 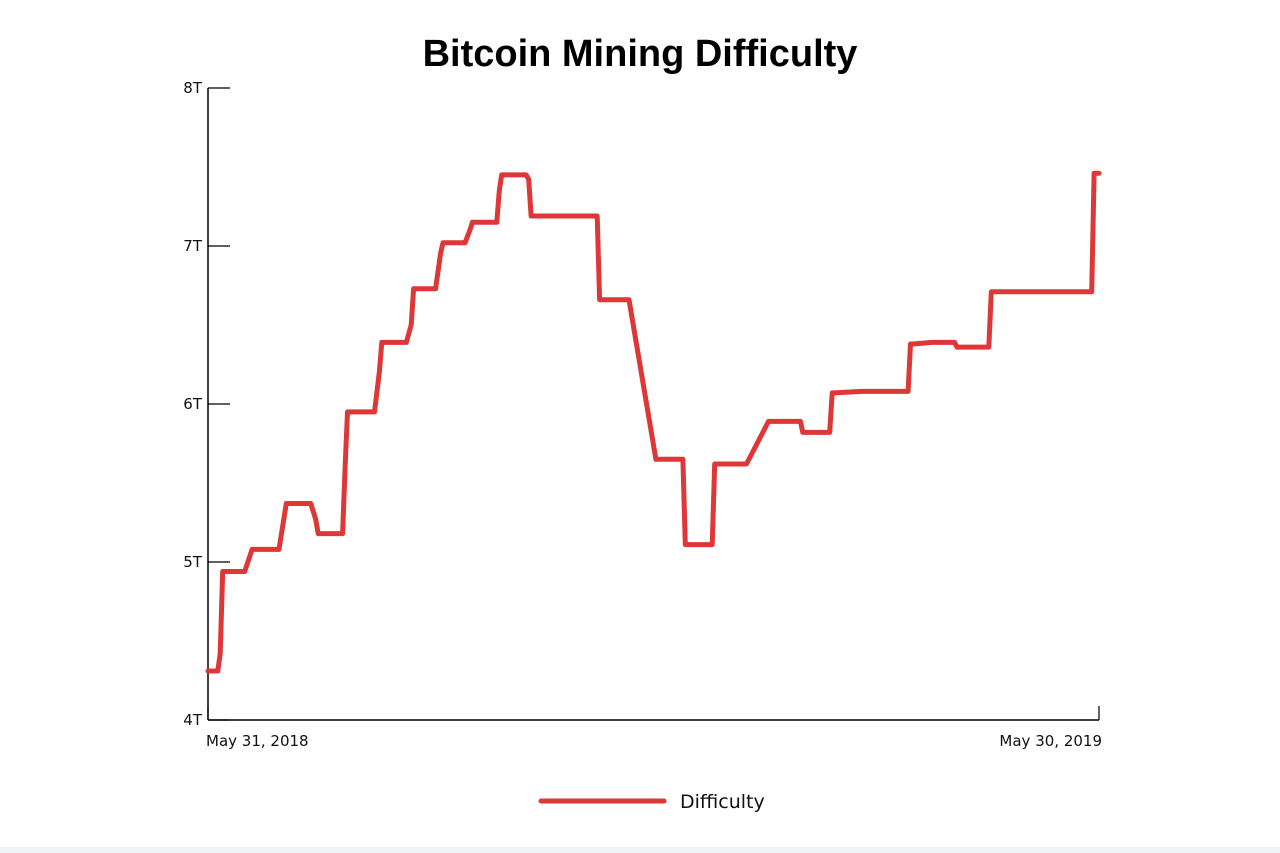 I want to click on legend-label: Difficulty, so click(x=722, y=802).